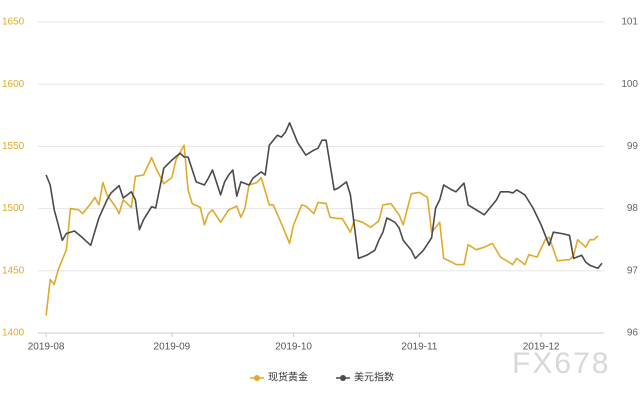  What do you see at coordinates (46, 347) in the screenshot?
I see `x-tick-label: 2019-08` at bounding box center [46, 347].